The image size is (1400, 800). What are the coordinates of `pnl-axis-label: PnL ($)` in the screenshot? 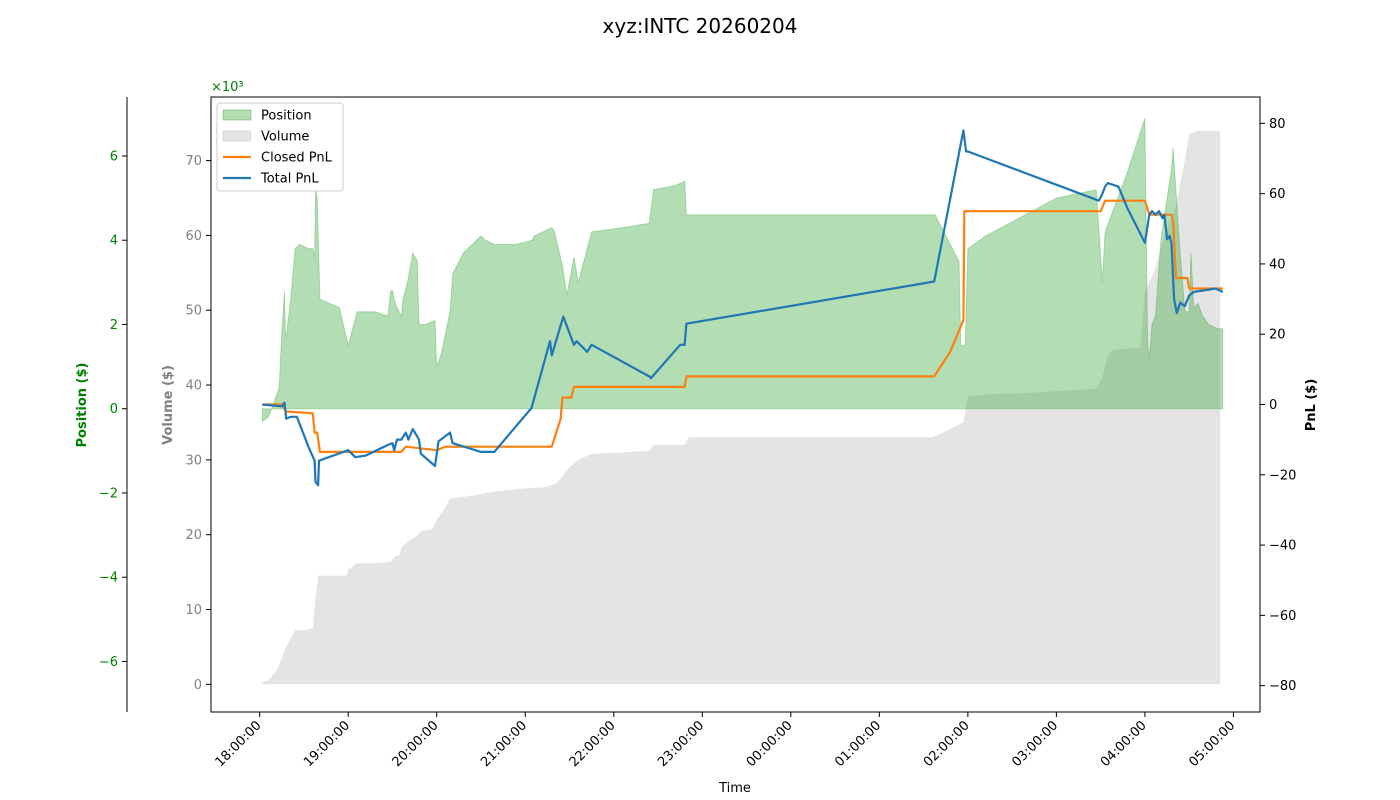 It's located at (1311, 405).